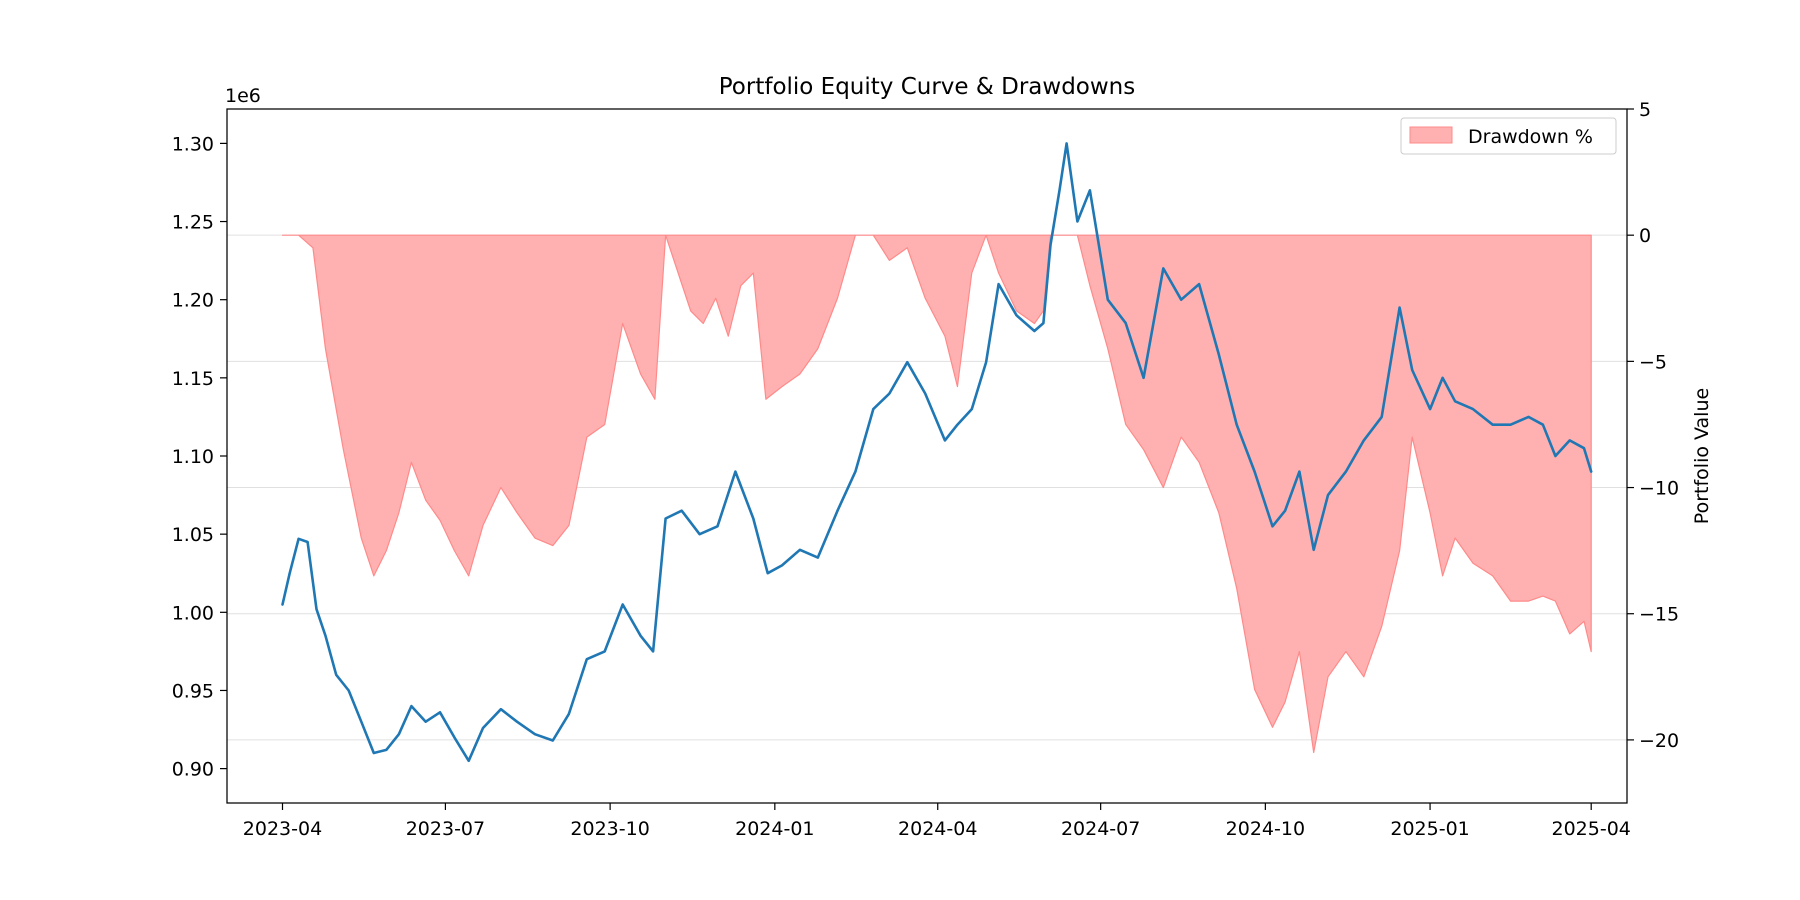  Describe the element at coordinates (445, 829) in the screenshot. I see `x-tick-label: 2023-07` at that location.